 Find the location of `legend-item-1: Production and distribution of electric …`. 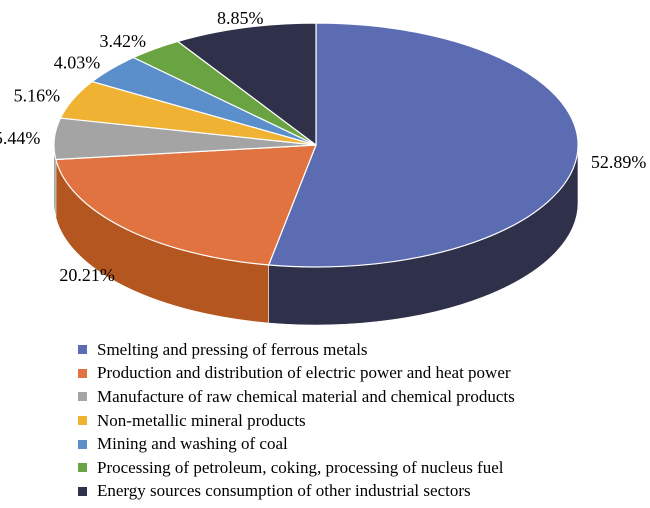

legend-item-1: Production and distribution of electric … is located at coordinates (296, 374).